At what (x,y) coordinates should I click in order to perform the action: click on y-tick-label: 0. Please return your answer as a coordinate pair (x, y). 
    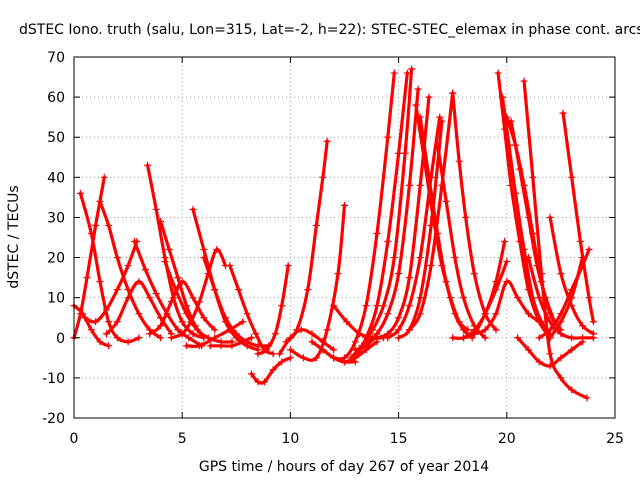
    Looking at the image, I should click on (60, 339).